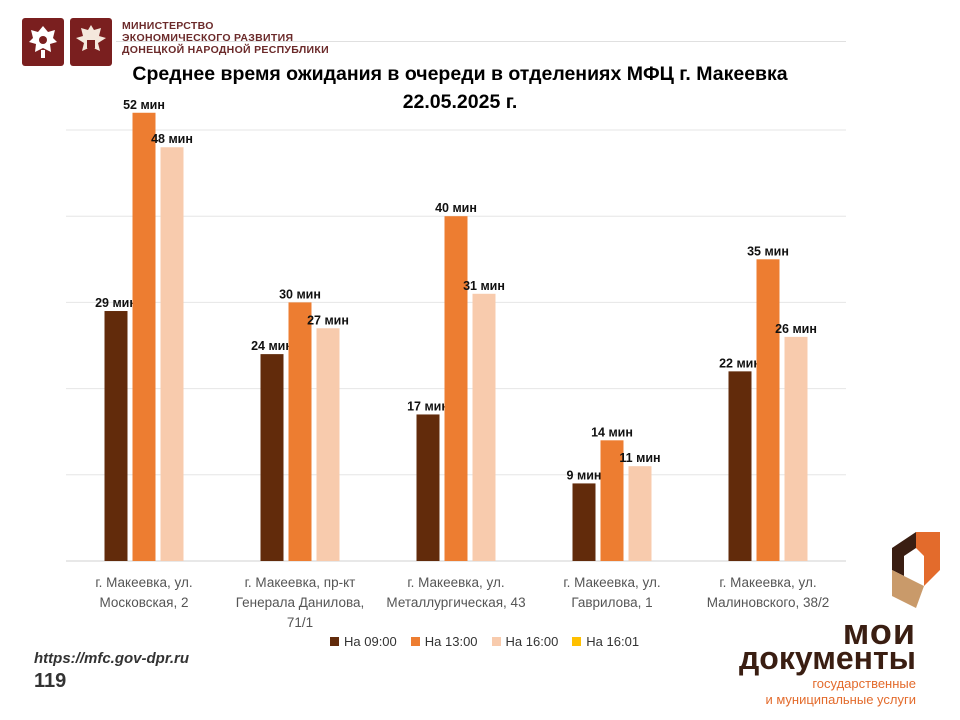 This screenshot has width=960, height=720. Describe the element at coordinates (460, 102) in the screenshot. I see `chart-title-line-2: 22.05.2025 г.` at that location.